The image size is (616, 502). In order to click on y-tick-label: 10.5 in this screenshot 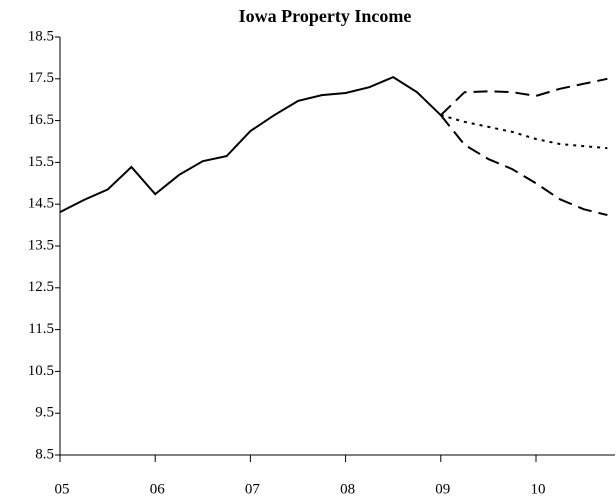, I will do `click(41, 371)`.